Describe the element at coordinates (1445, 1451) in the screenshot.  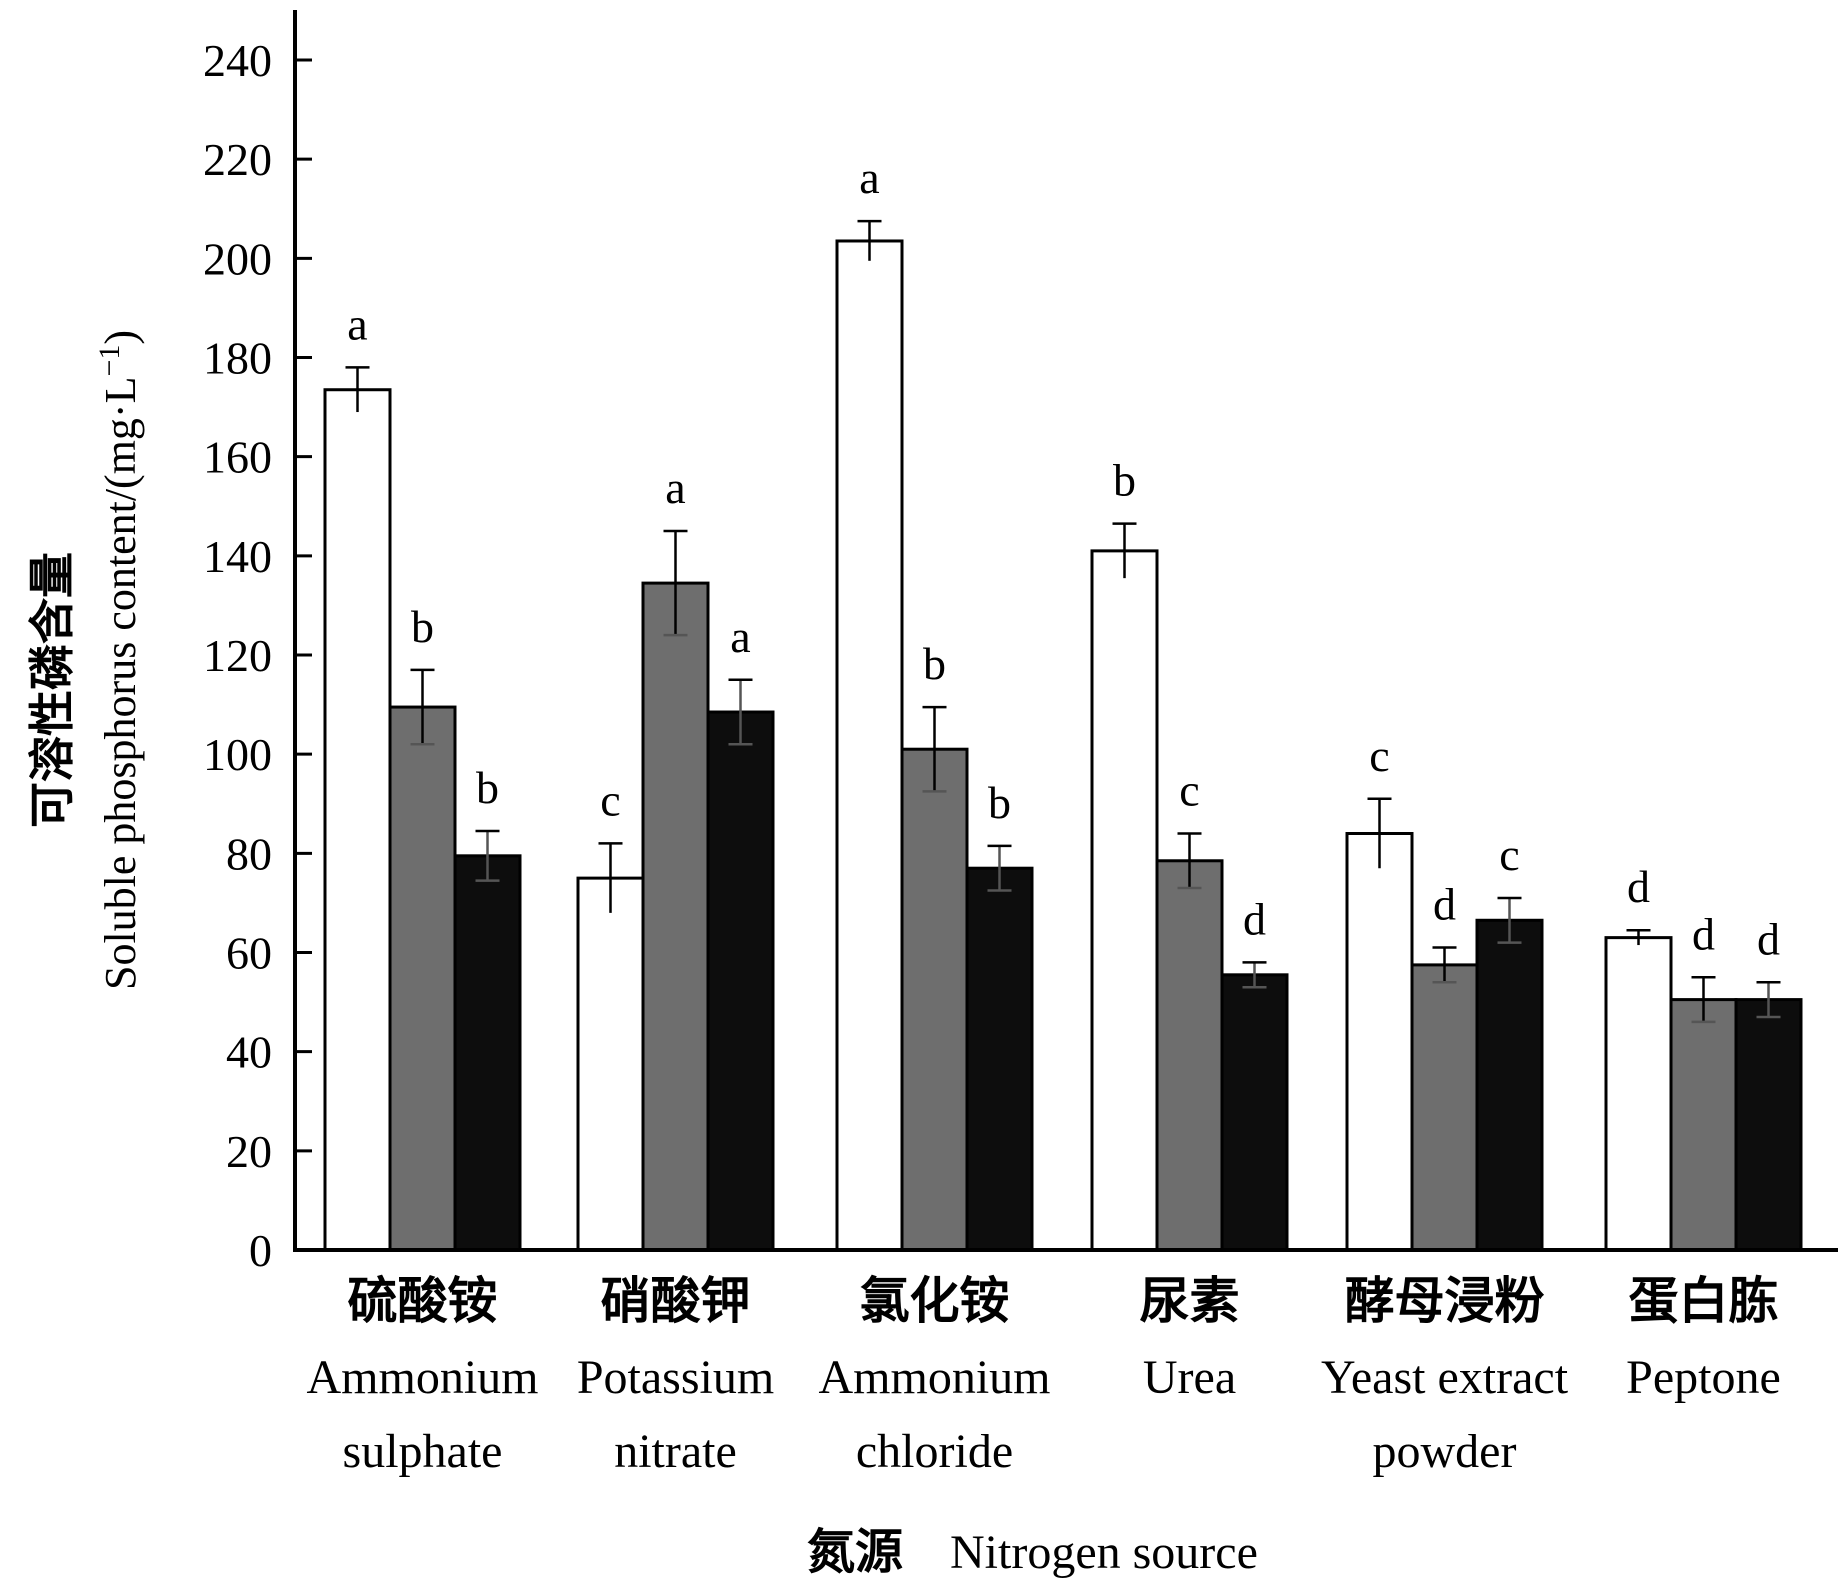
I see `category-label-en: powder` at that location.